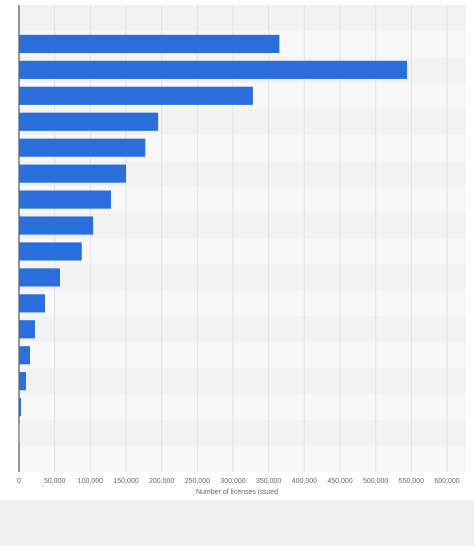 The height and width of the screenshot is (546, 474). I want to click on x-tick-label: 50,000, so click(55, 481).